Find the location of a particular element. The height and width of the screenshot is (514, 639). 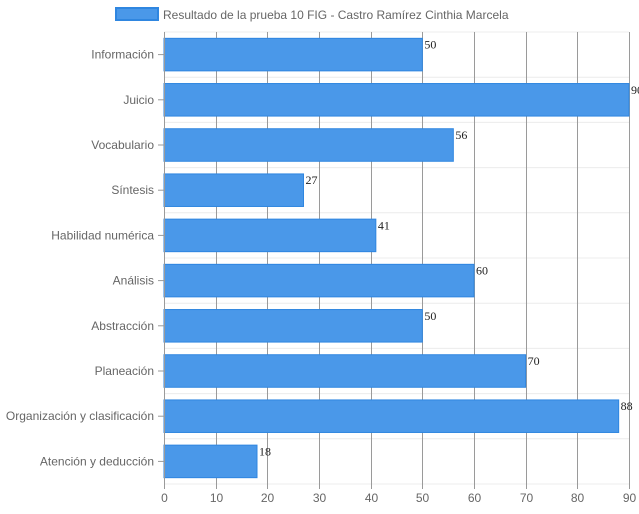

category-label: Abstracción is located at coordinates (122, 326).